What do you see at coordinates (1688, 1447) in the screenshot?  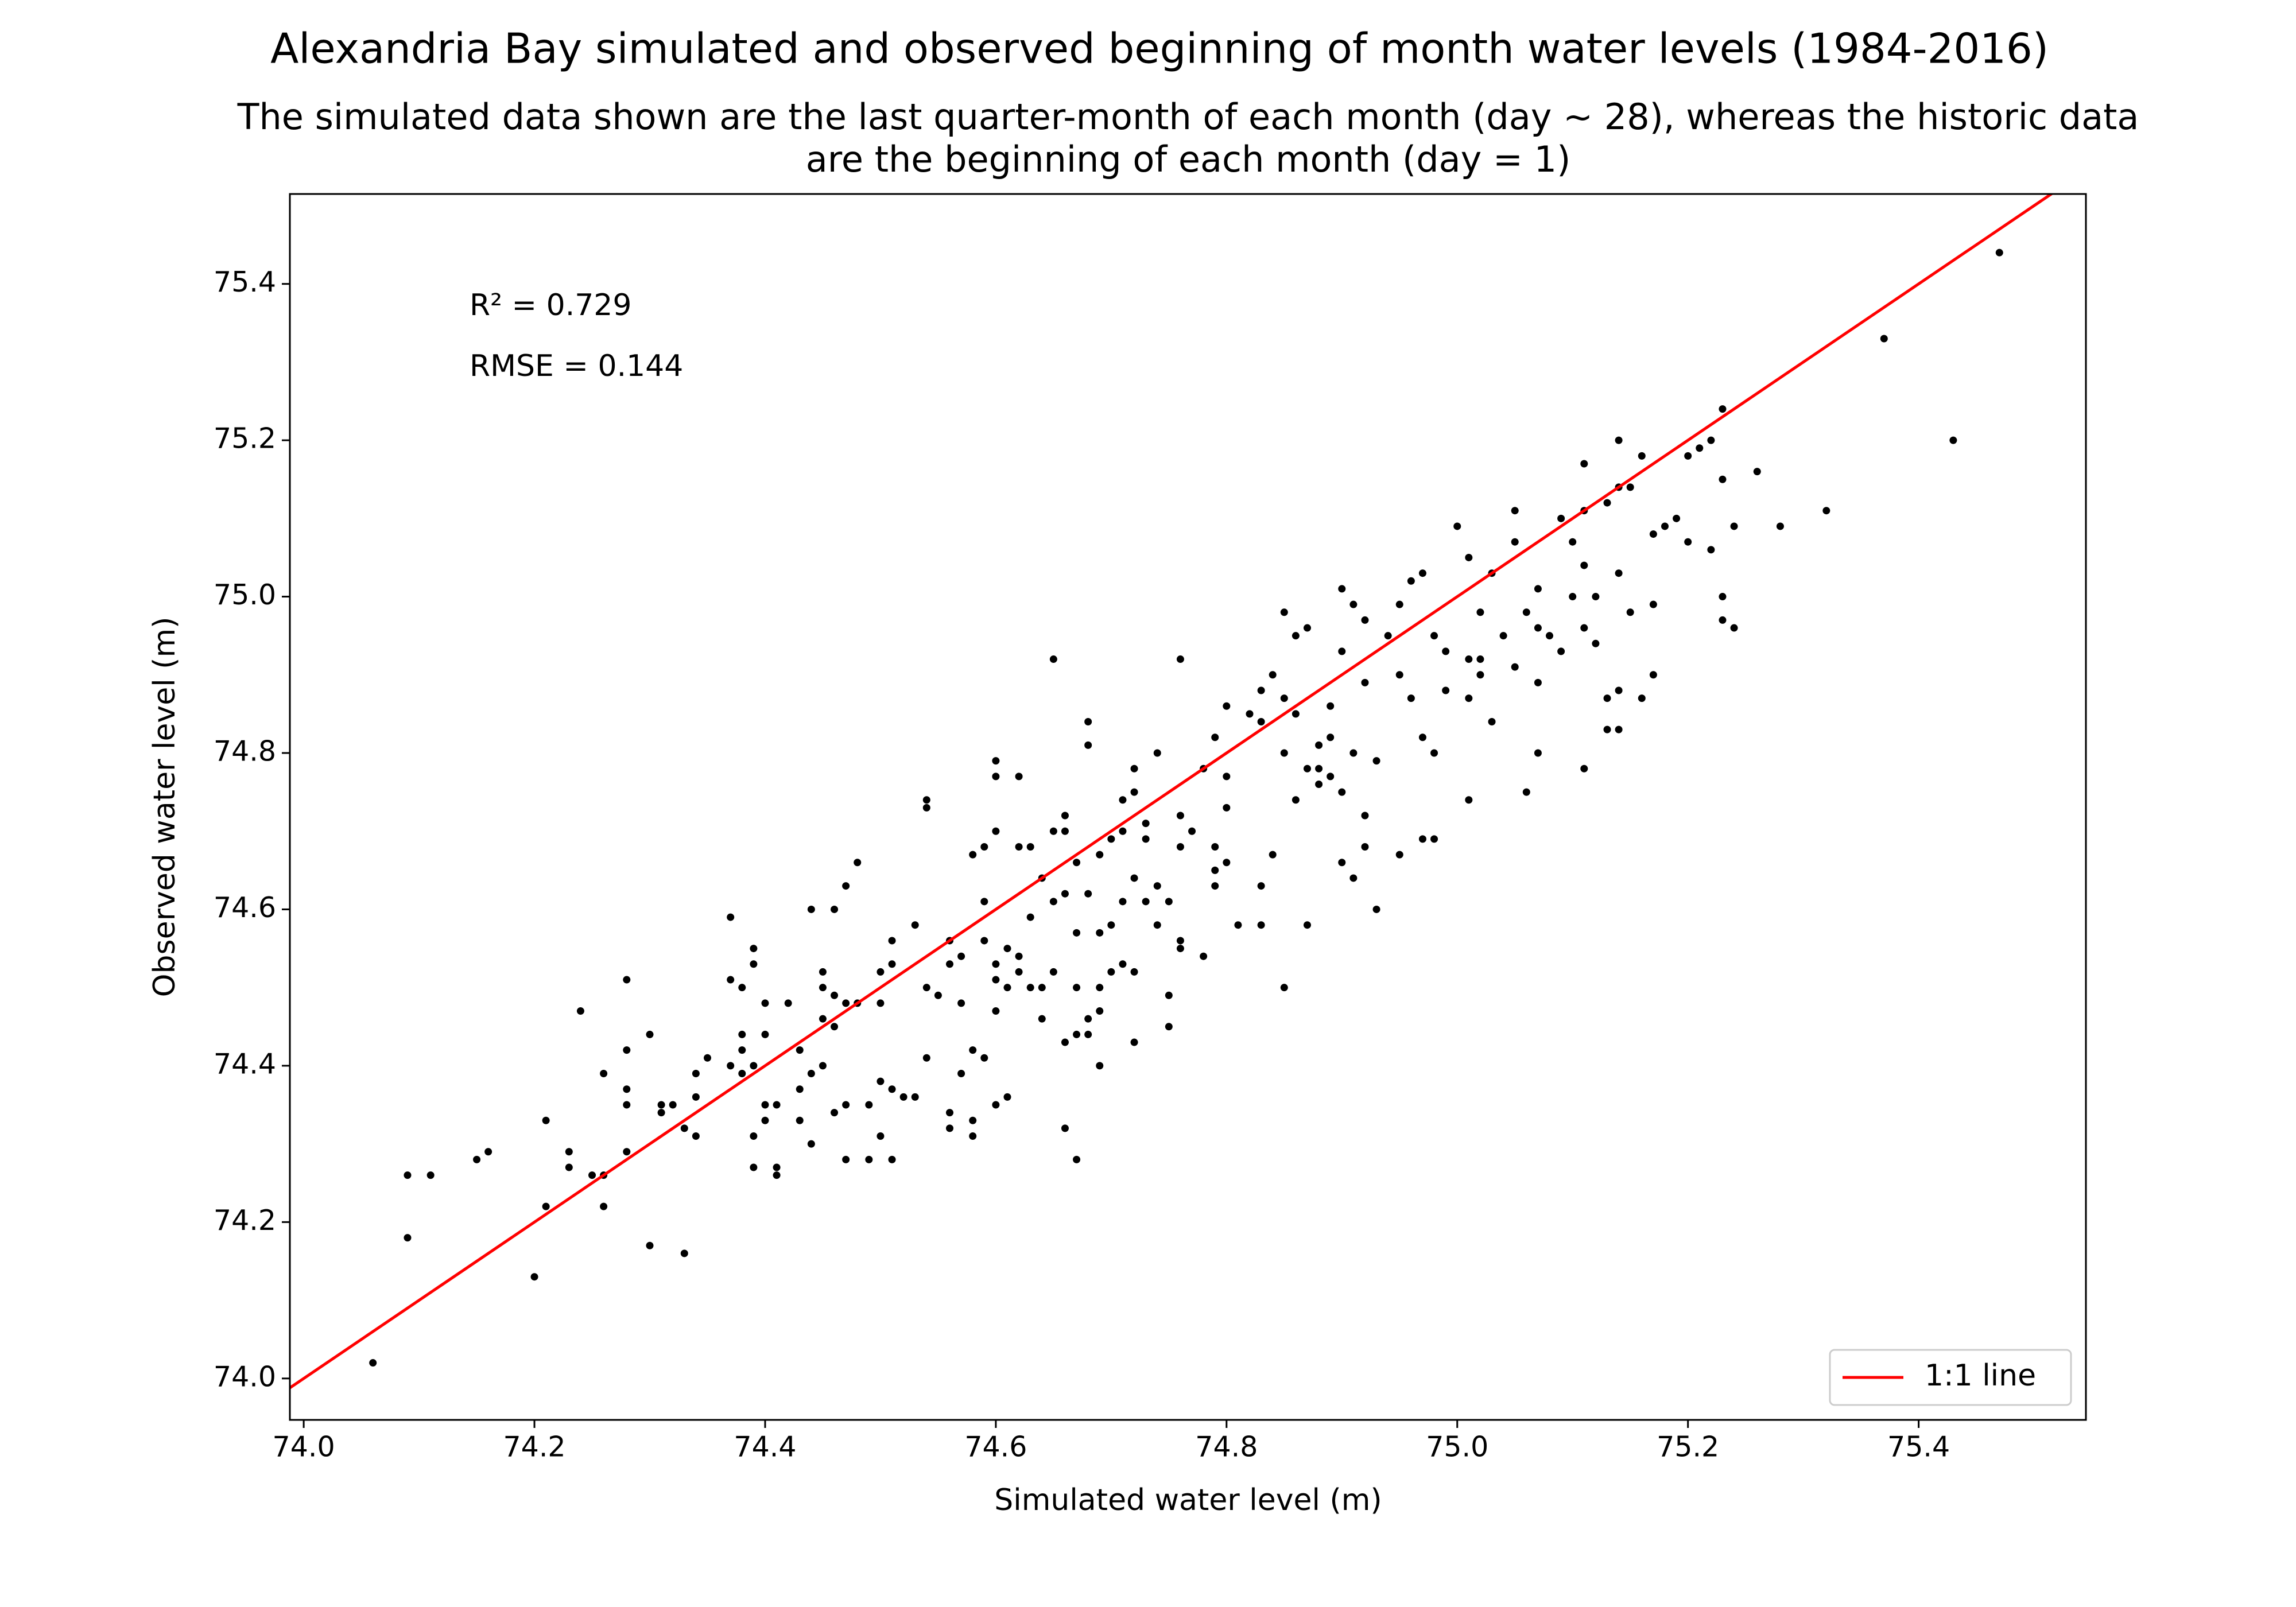 I see `x-tick-label: 75.2` at bounding box center [1688, 1447].